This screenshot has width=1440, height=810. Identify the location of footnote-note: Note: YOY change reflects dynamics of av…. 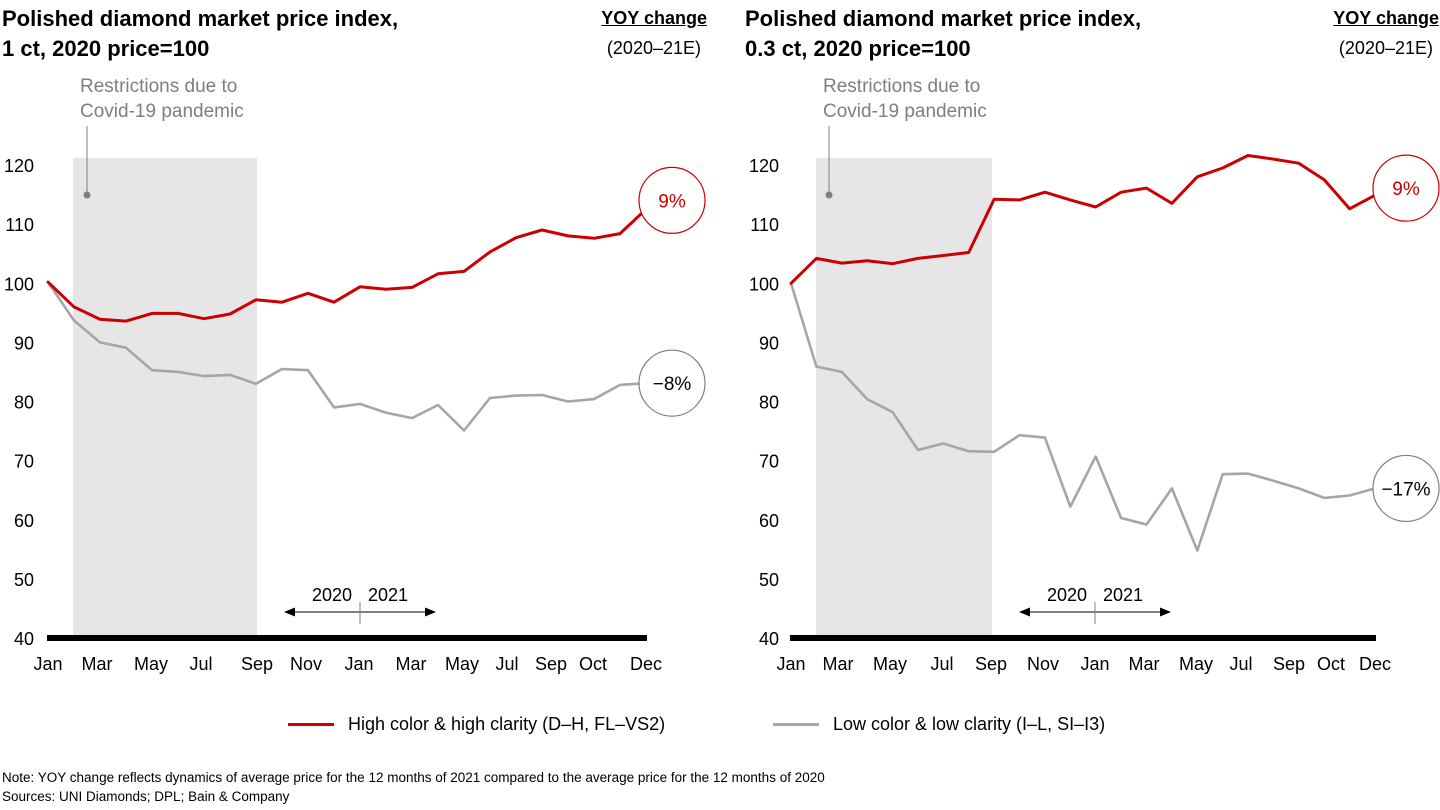
(413, 777).